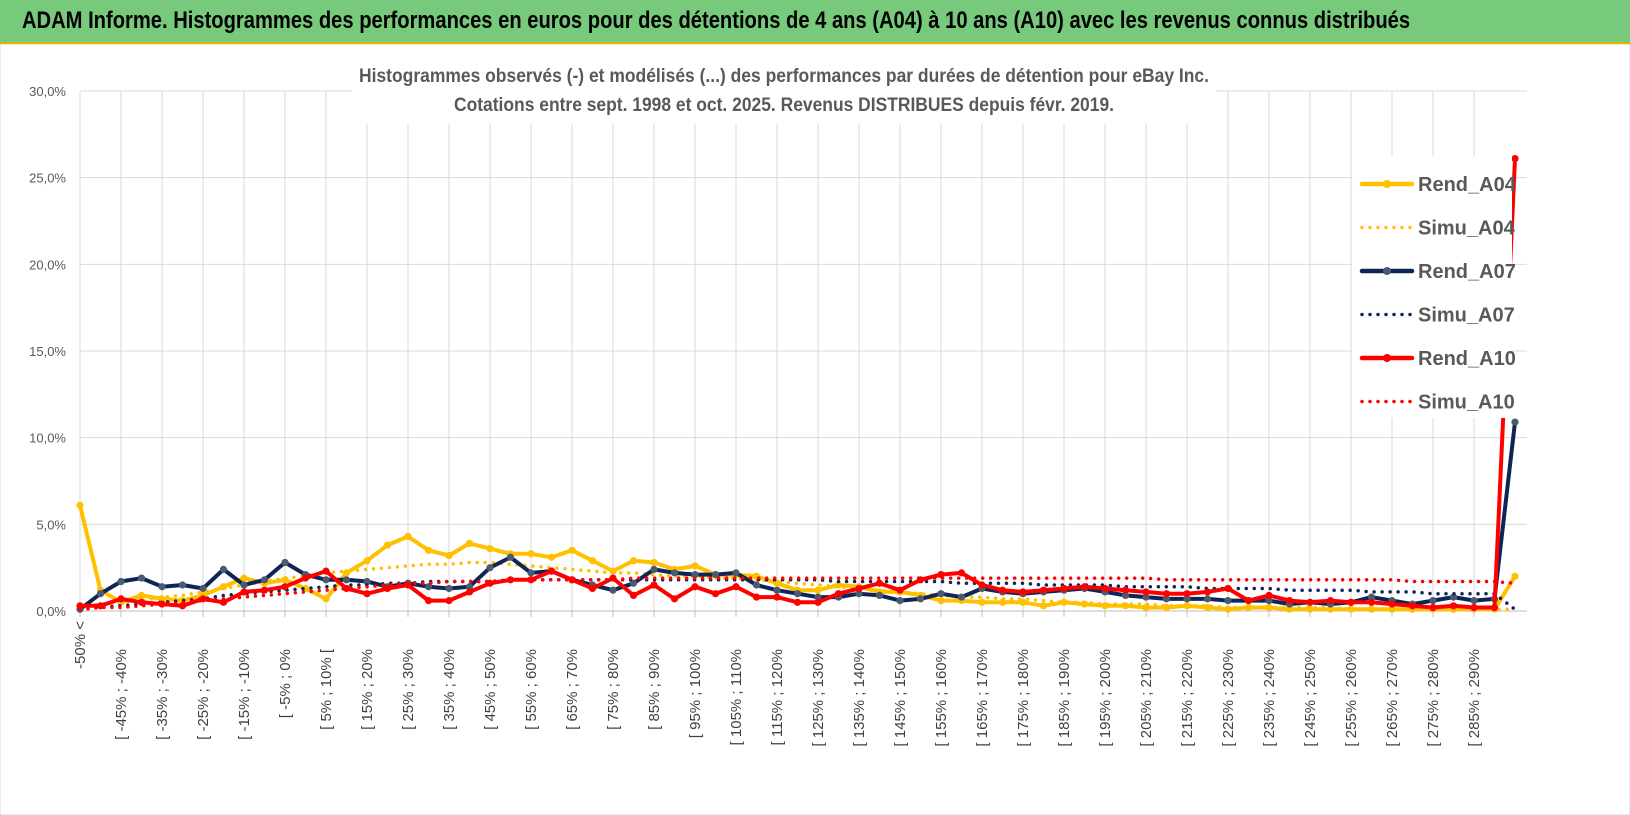 The image size is (1630, 815). What do you see at coordinates (1467, 359) in the screenshot?
I see `legend-label: Rend_A10` at bounding box center [1467, 359].